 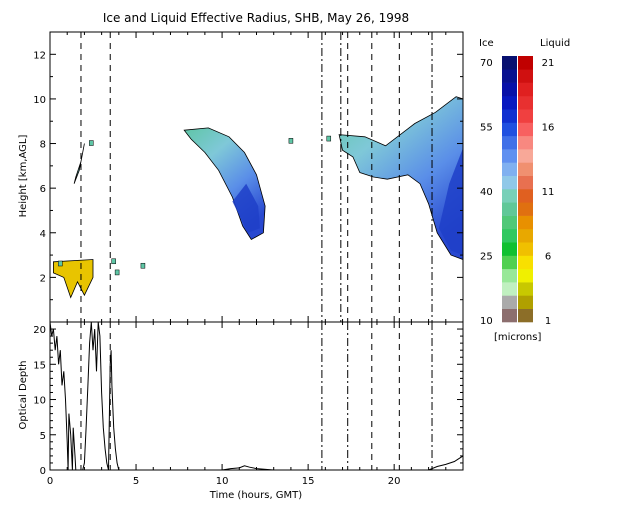 I want to click on x-tick-label: 15, so click(x=308, y=481).